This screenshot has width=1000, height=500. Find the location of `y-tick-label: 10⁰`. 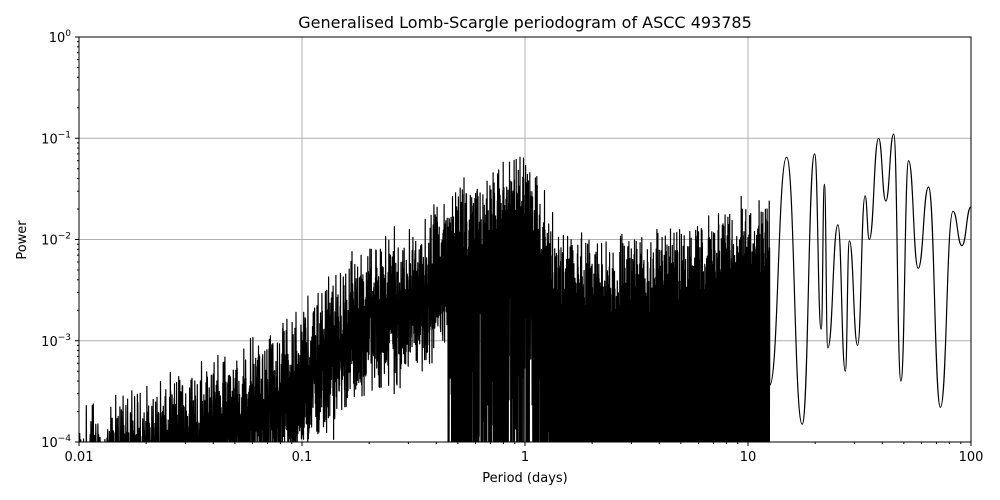

y-tick-label: 10⁰ is located at coordinates (60, 37).